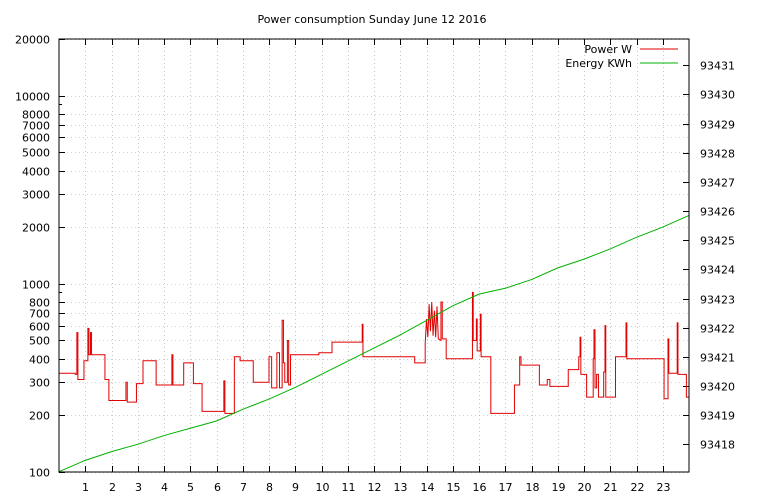  Describe the element at coordinates (36, 153) in the screenshot. I see `y-tick-label: 5000` at that location.